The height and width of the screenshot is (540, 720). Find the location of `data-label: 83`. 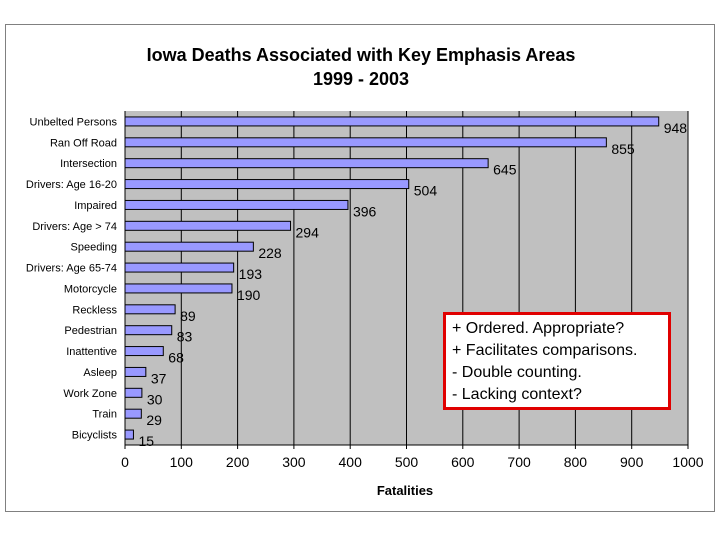

data-label: 83 is located at coordinates (185, 337).